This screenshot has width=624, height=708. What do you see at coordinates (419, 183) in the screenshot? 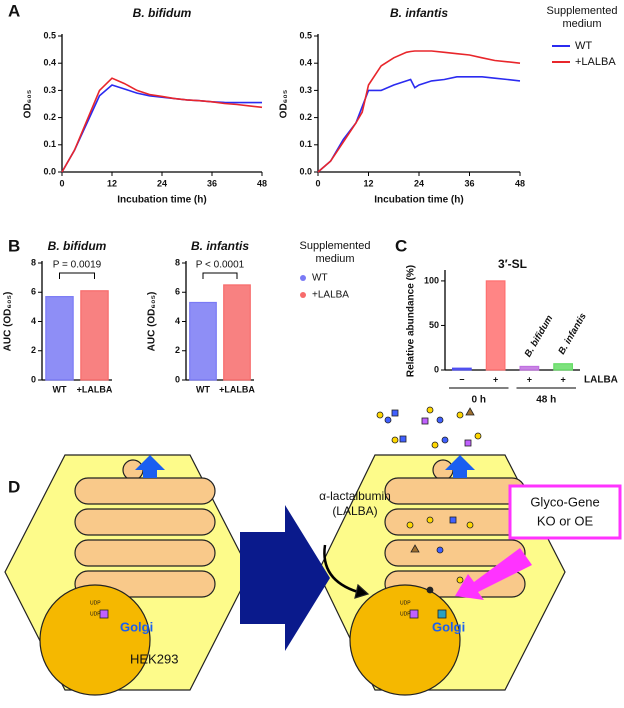
I see `x-tick-label: 24` at bounding box center [419, 183].